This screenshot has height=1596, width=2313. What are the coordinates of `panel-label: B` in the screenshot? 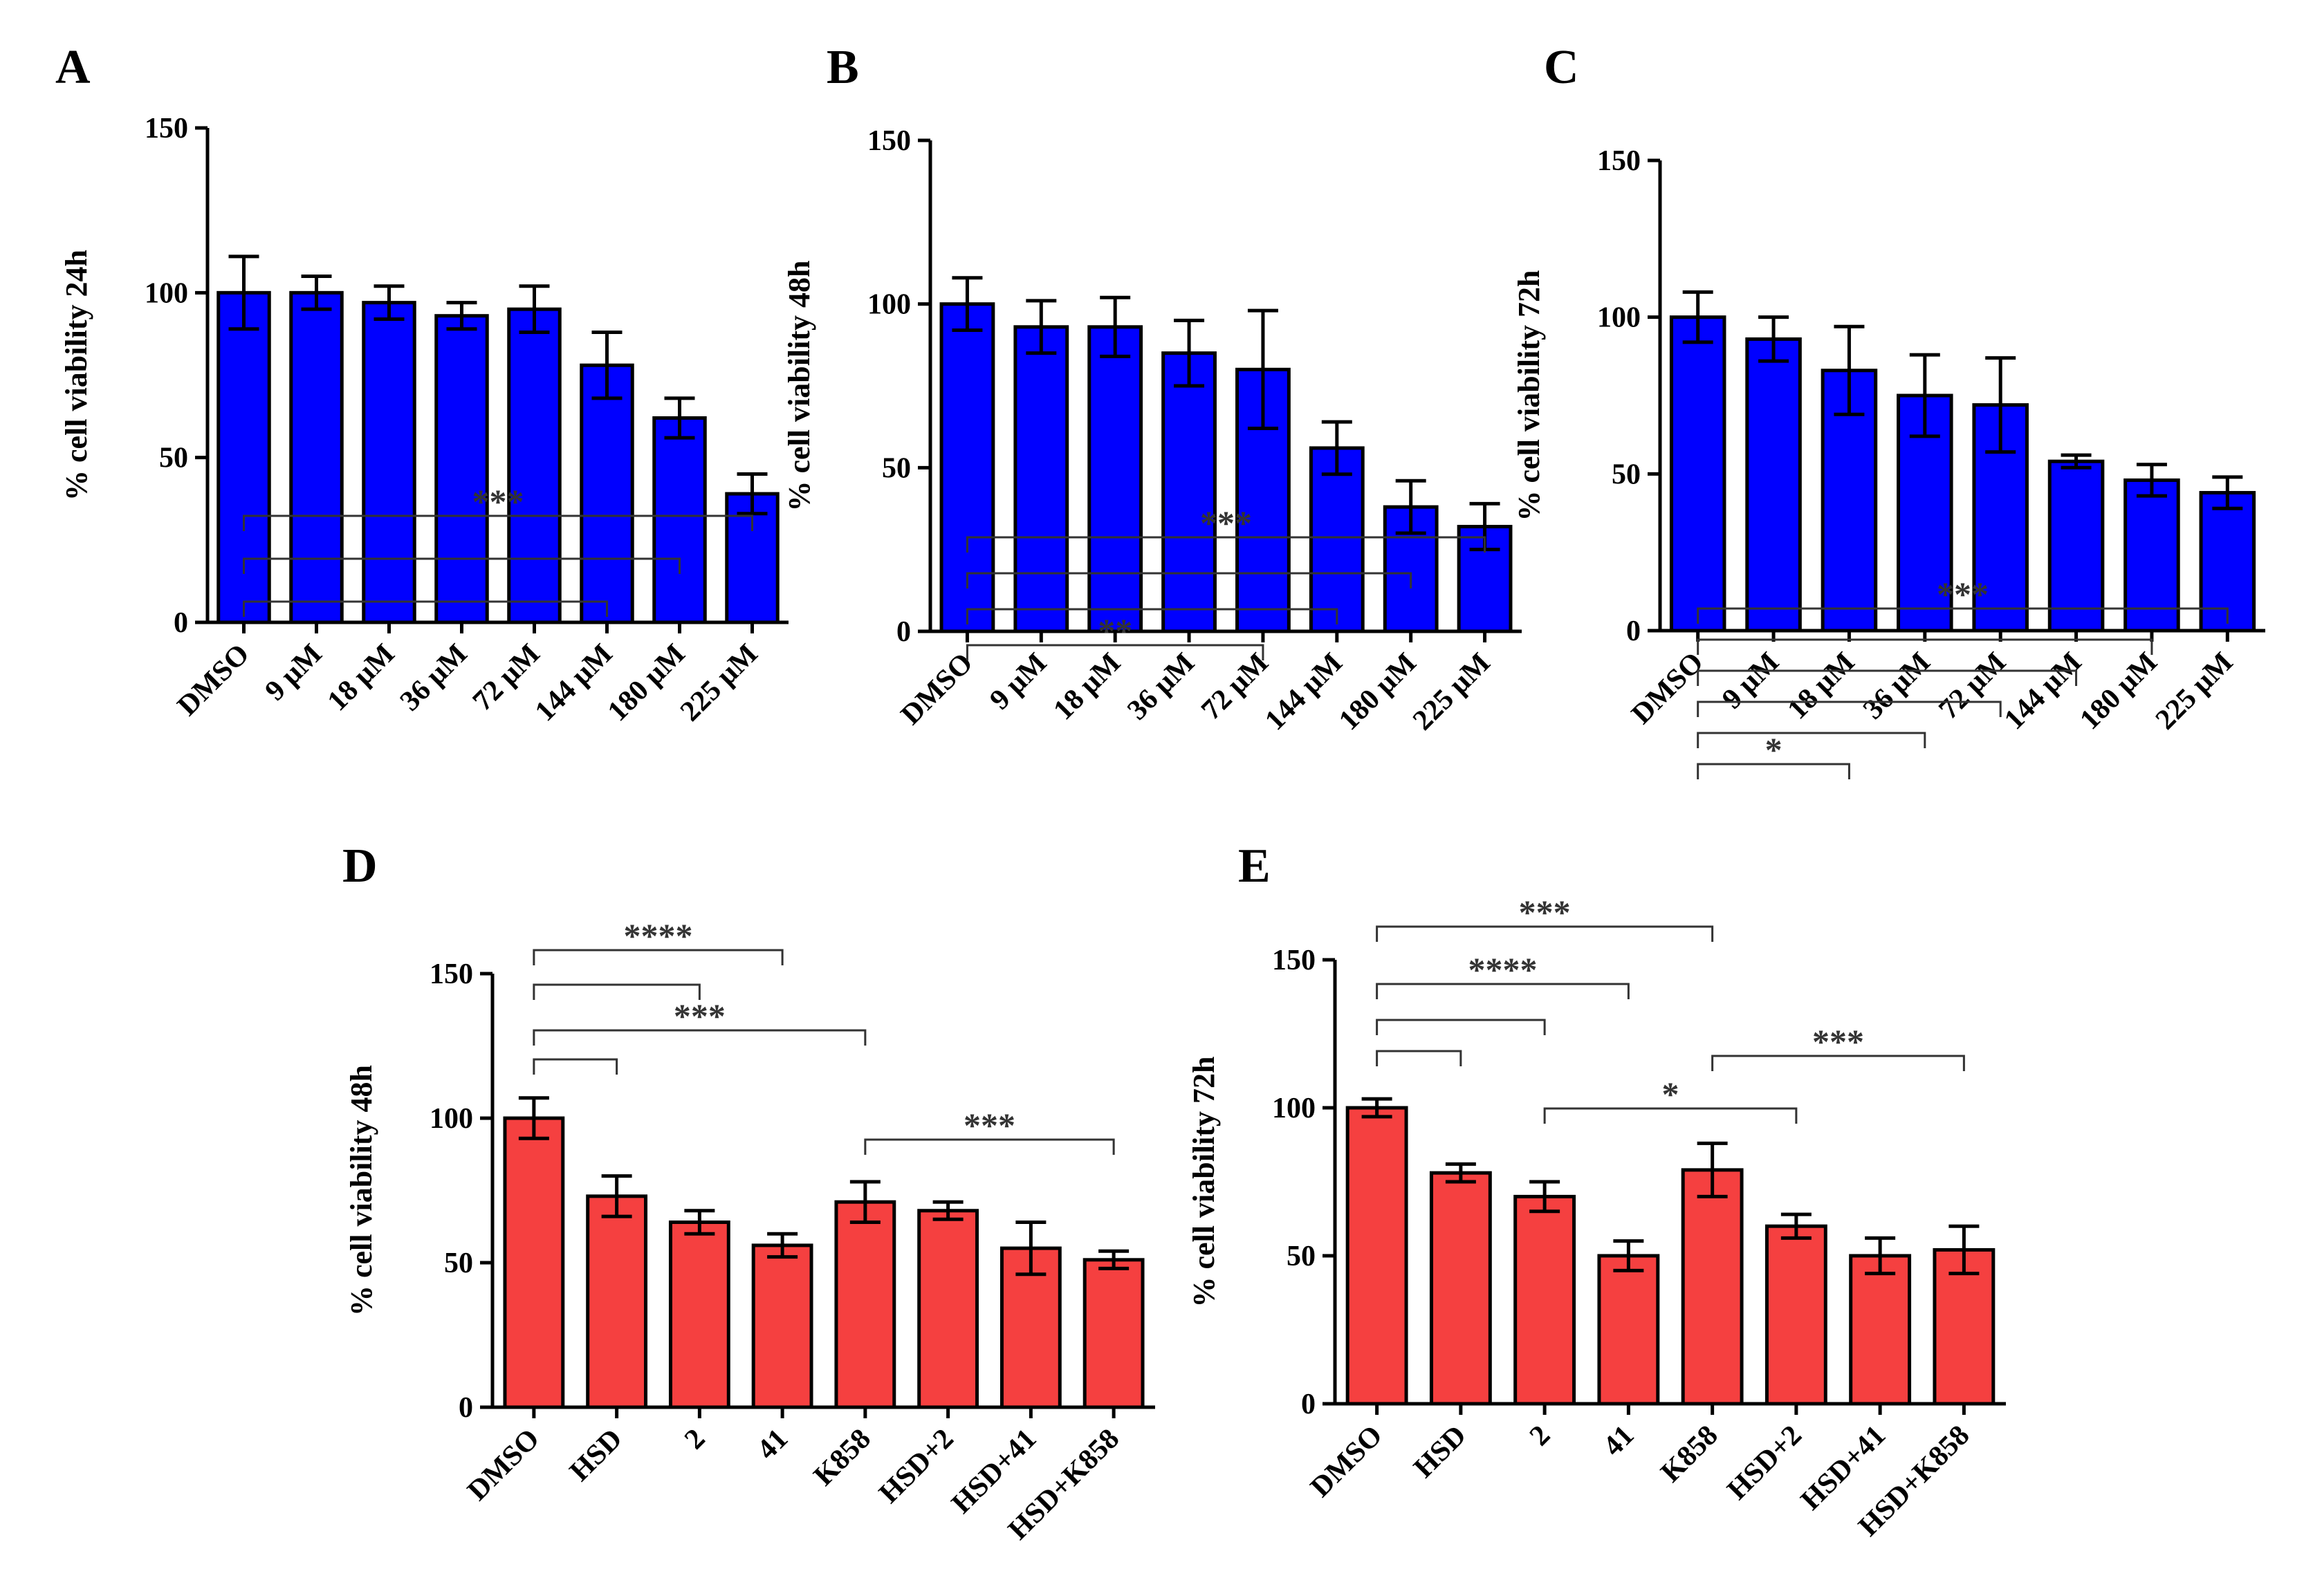 It's located at (843, 68).